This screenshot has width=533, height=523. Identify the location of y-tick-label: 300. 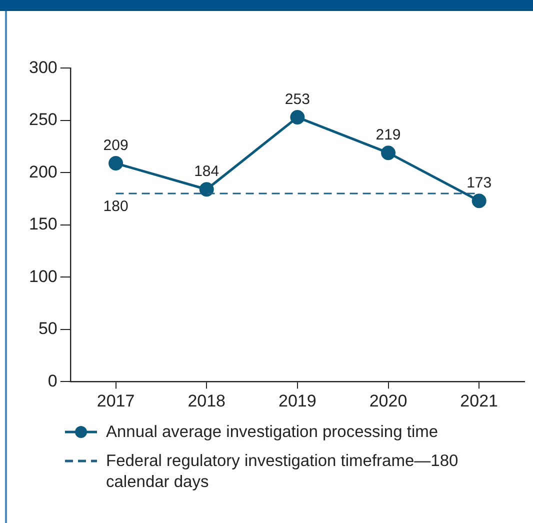
(43, 67).